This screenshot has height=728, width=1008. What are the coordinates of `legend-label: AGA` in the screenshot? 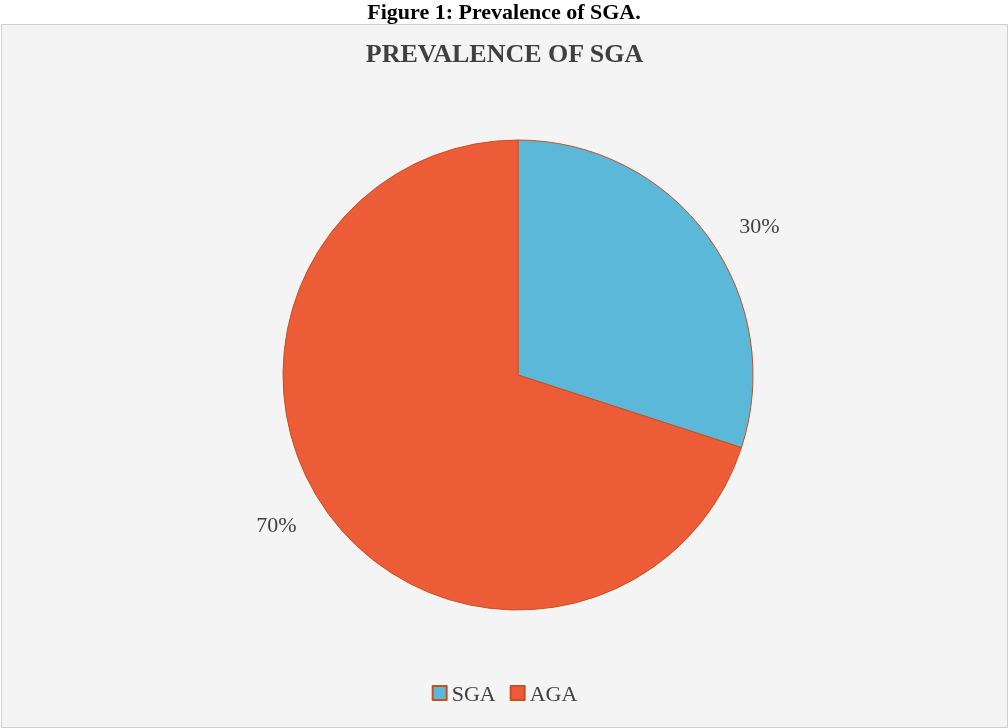 It's located at (553, 693).